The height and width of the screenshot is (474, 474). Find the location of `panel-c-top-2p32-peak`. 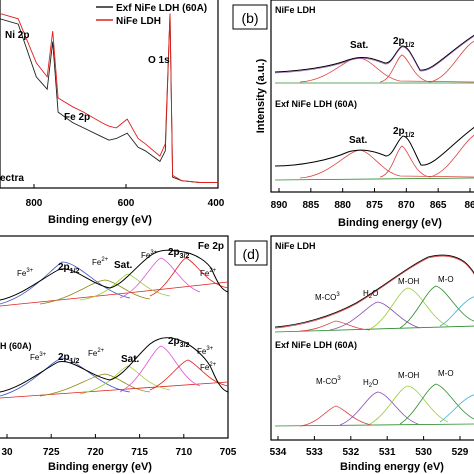

panel-c-top-2p32-peak is located at coordinates (160, 278).